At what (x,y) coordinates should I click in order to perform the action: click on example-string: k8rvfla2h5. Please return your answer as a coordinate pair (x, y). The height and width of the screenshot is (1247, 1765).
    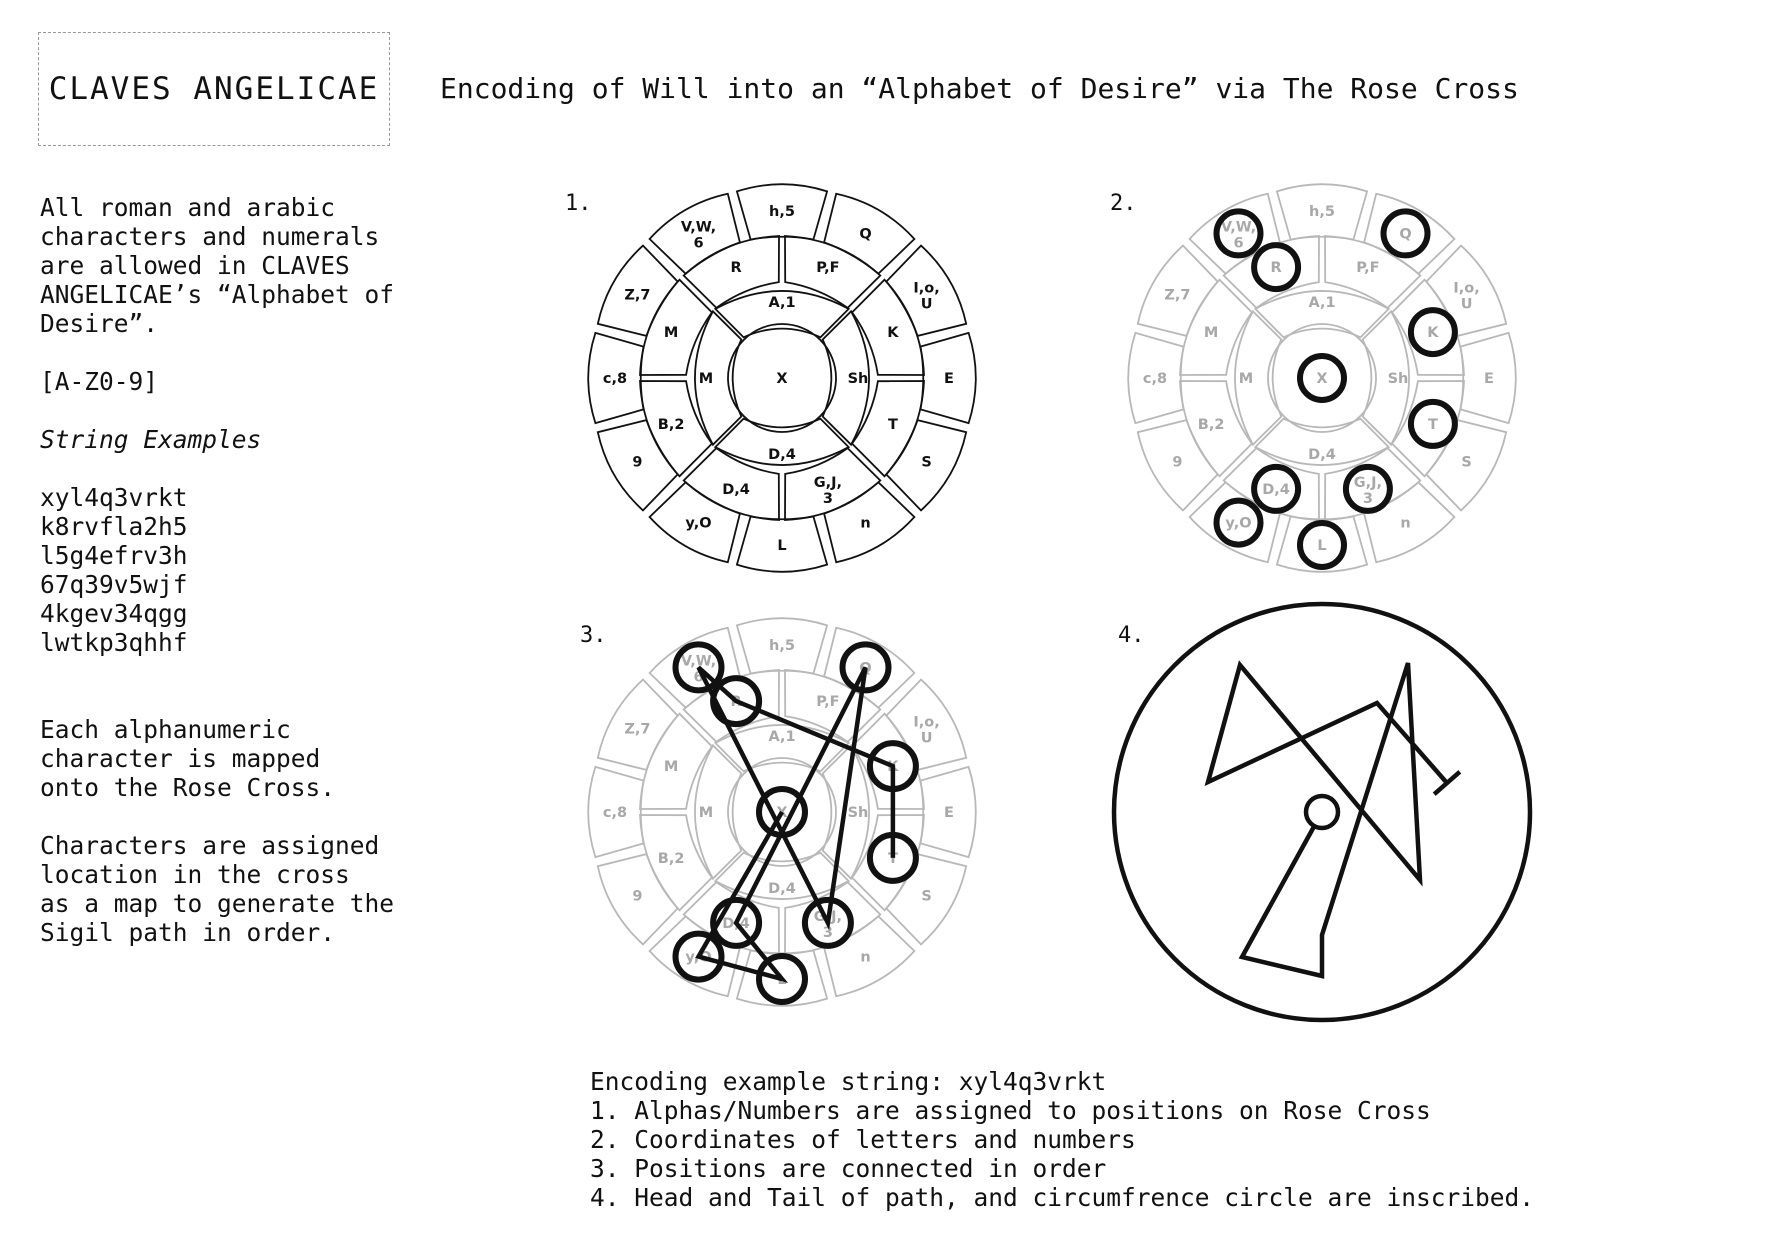
    Looking at the image, I should click on (114, 526).